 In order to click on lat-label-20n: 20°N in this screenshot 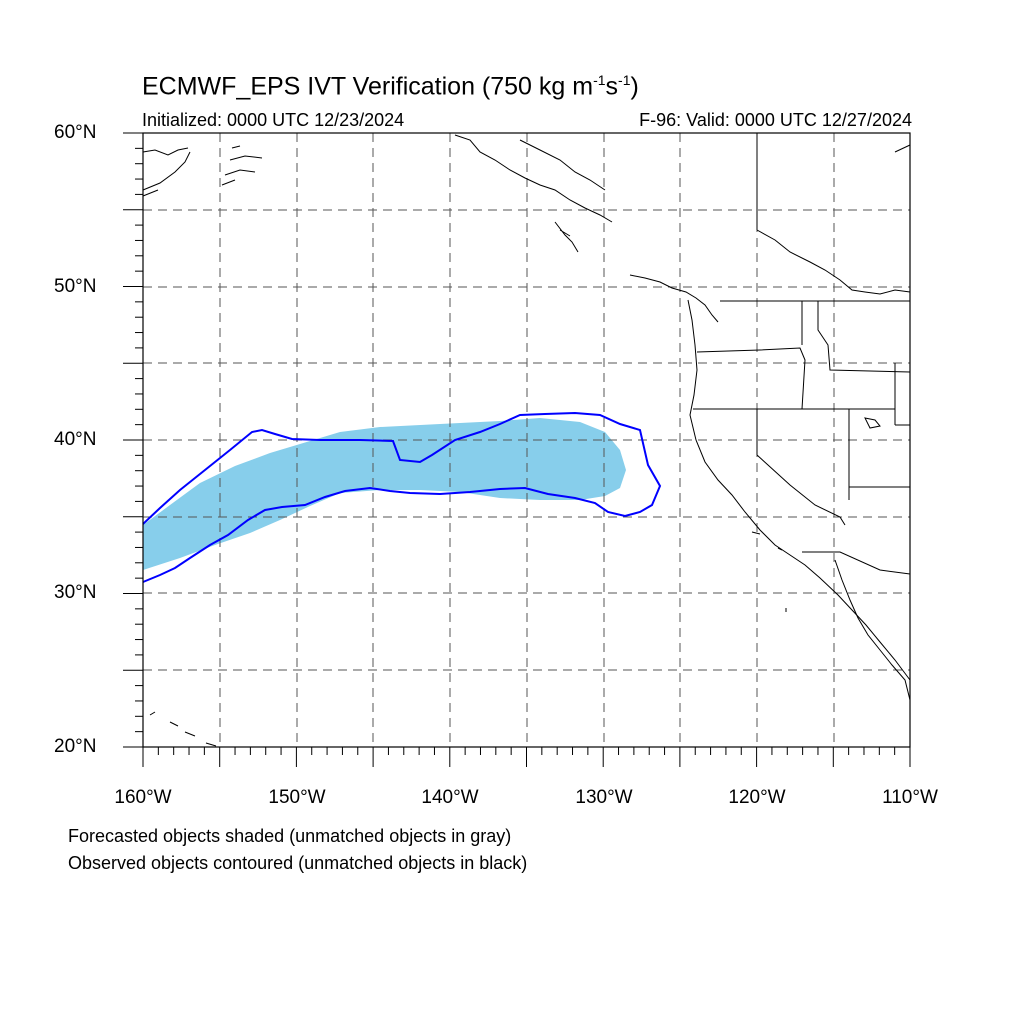, I will do `click(75, 746)`.